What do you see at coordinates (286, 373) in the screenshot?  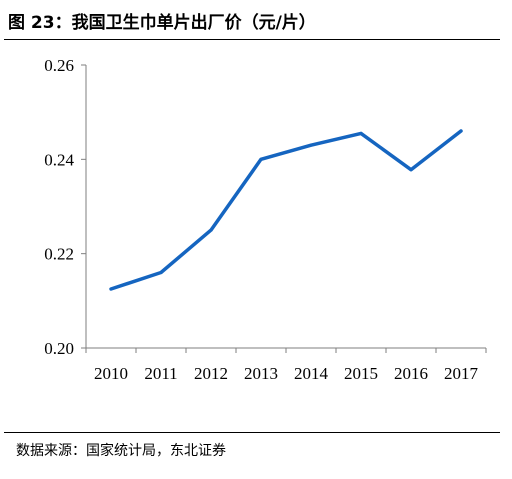 I see `x-tick-labels: 2010 2011 2012 2013 2014 2015 2016 2017` at bounding box center [286, 373].